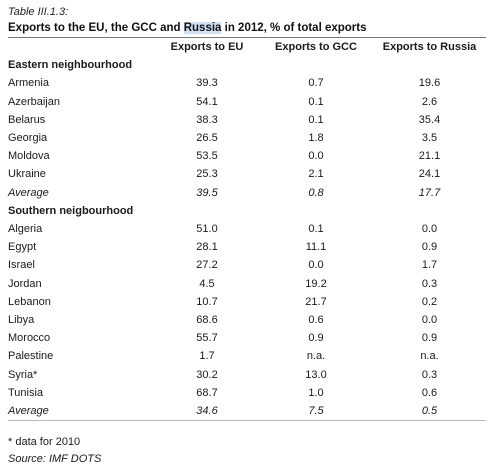 The image size is (490, 476). What do you see at coordinates (247, 83) in the screenshot?
I see `table-row: Armenia 39.3 0.7 19.6` at bounding box center [247, 83].